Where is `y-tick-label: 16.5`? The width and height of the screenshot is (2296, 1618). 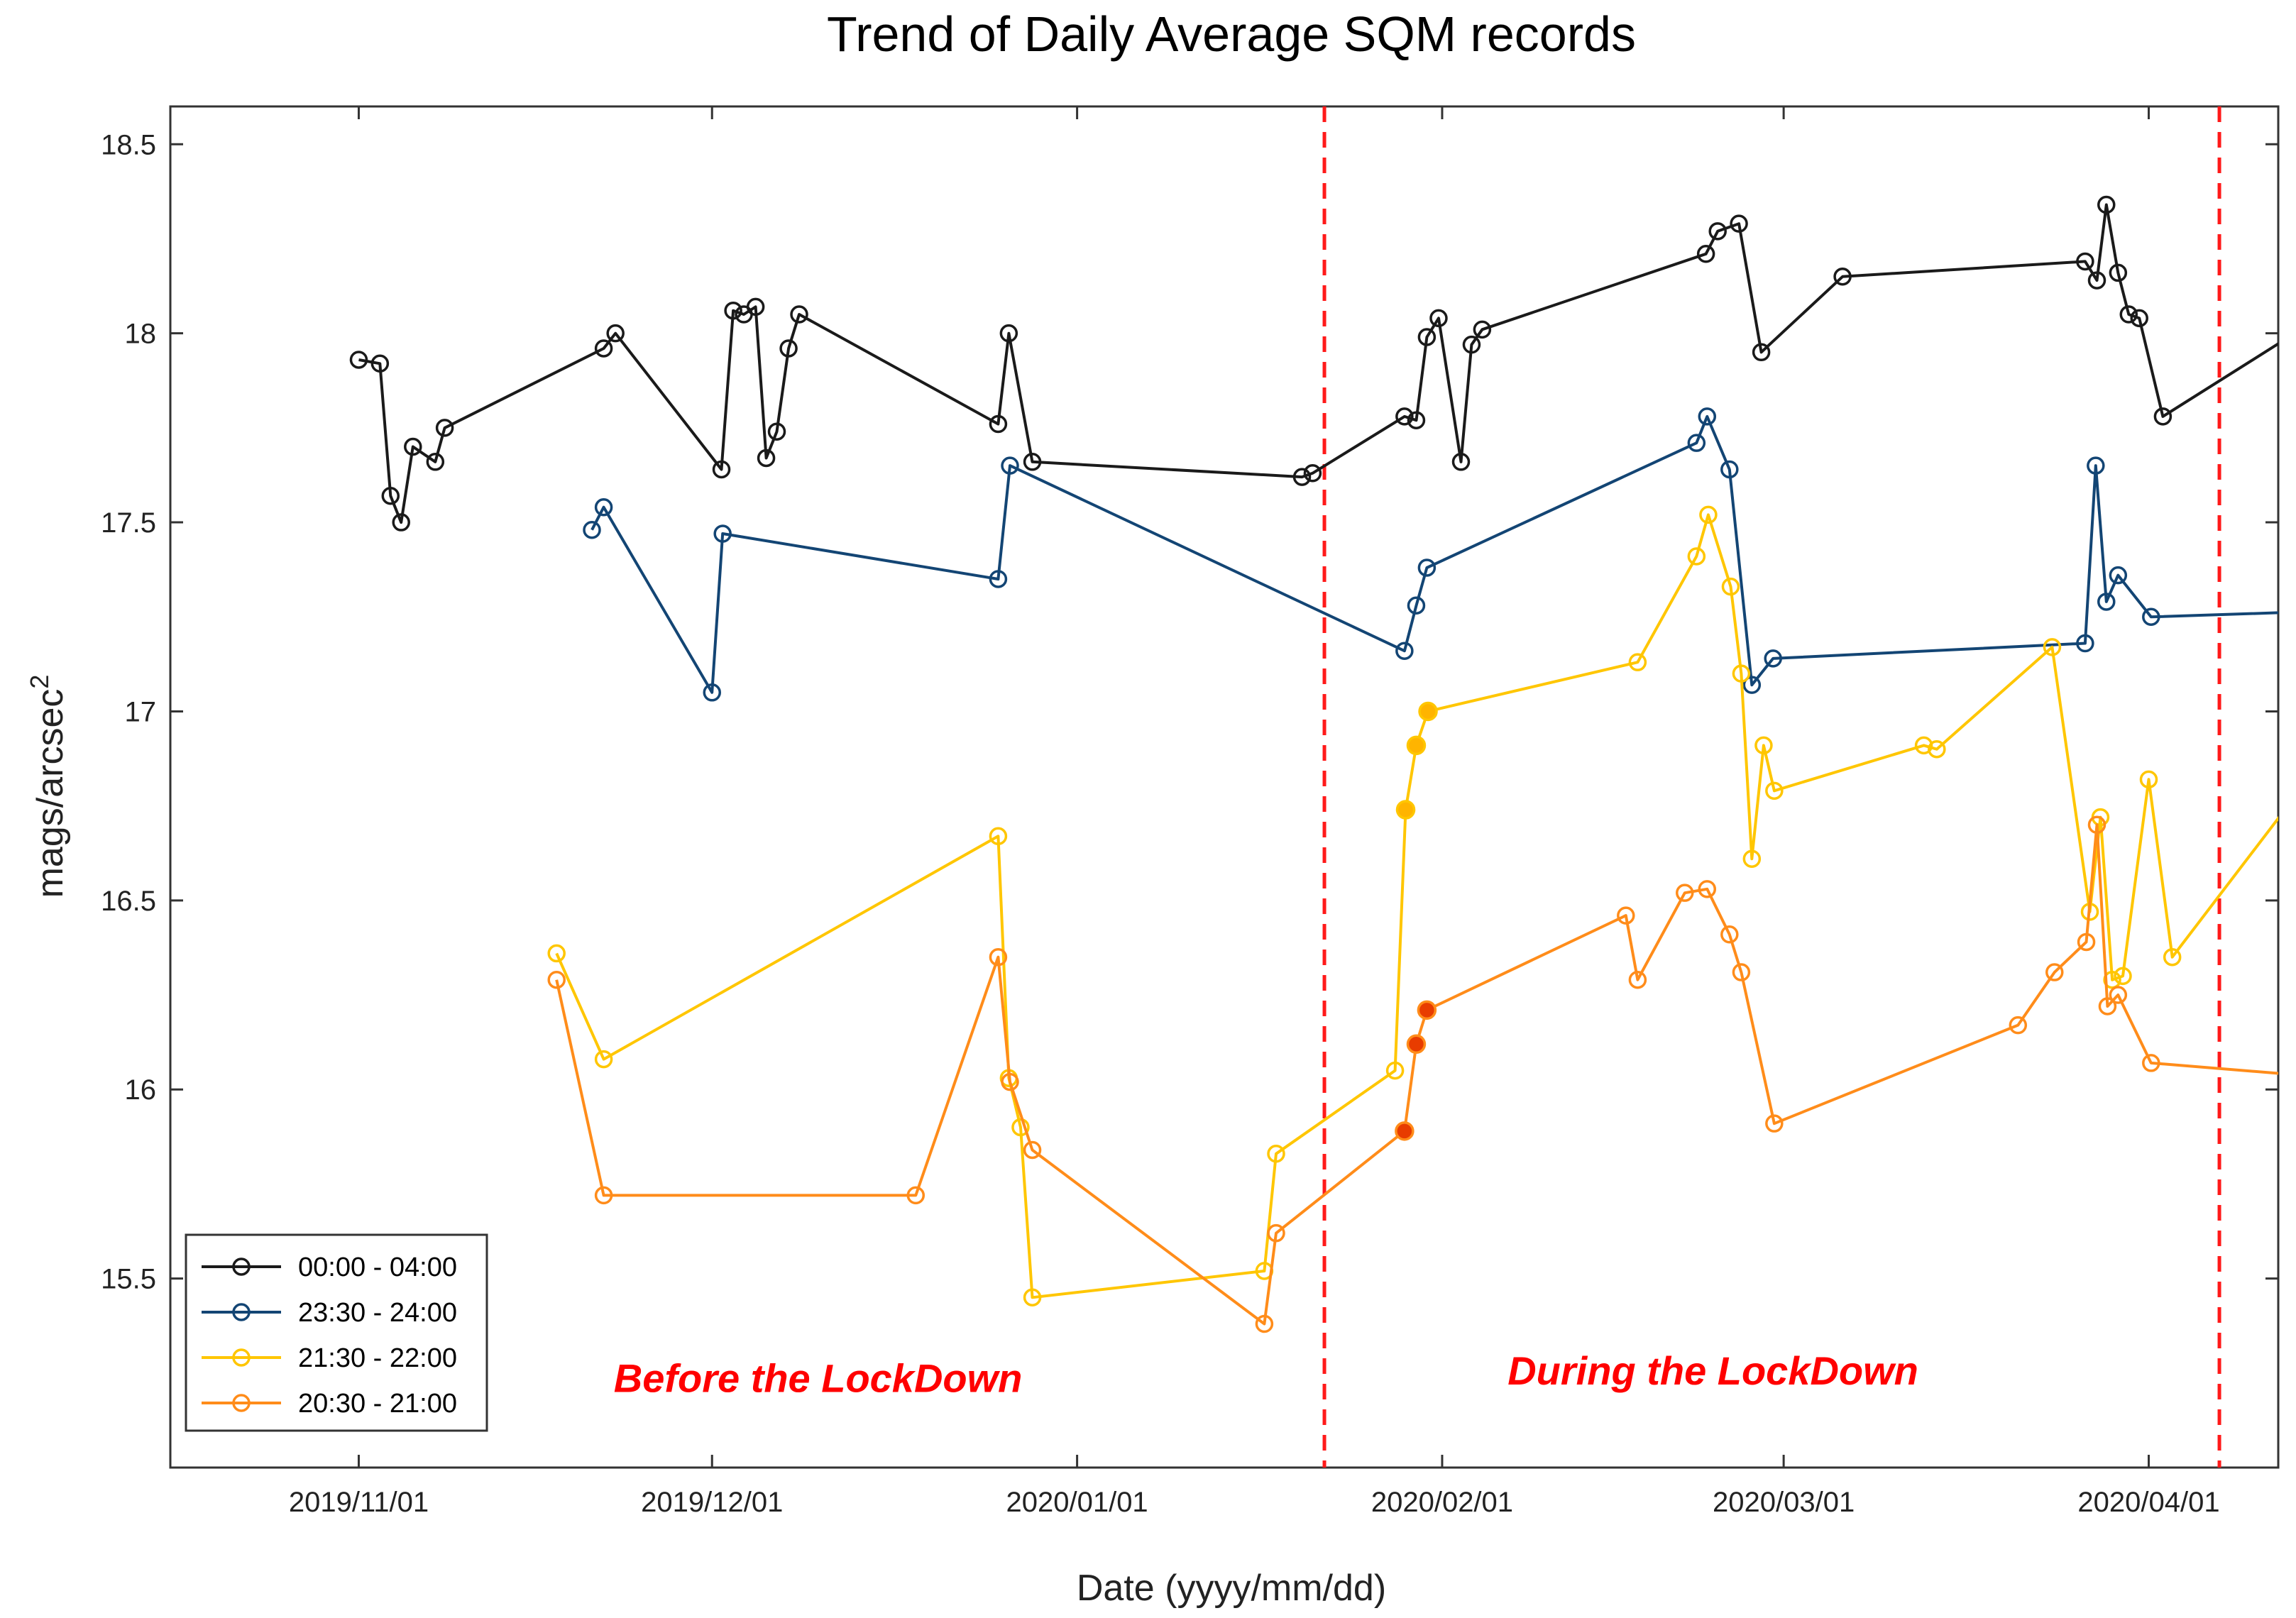
y-tick-label: 16.5 is located at coordinates (128, 901).